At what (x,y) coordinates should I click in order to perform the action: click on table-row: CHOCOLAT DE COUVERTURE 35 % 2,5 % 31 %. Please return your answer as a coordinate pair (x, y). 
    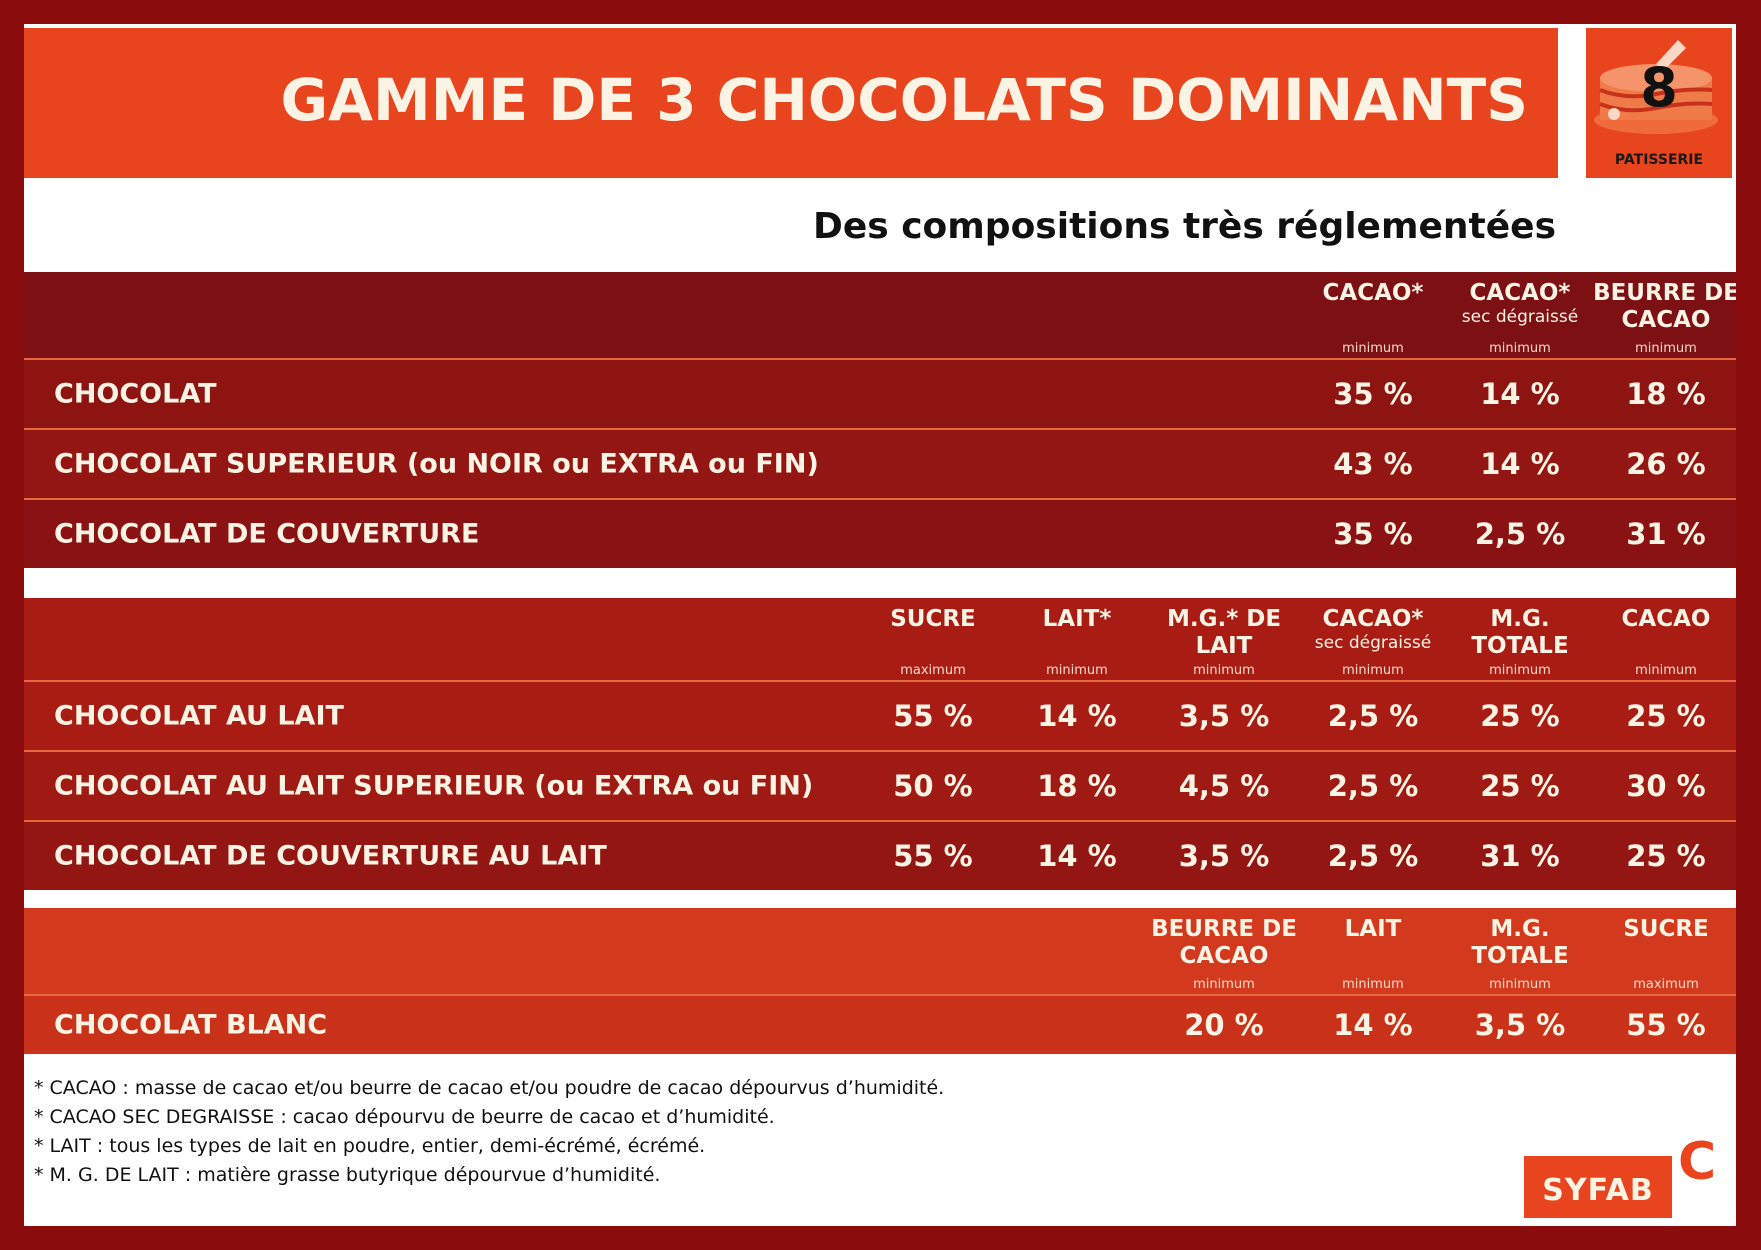
    Looking at the image, I should click on (880, 534).